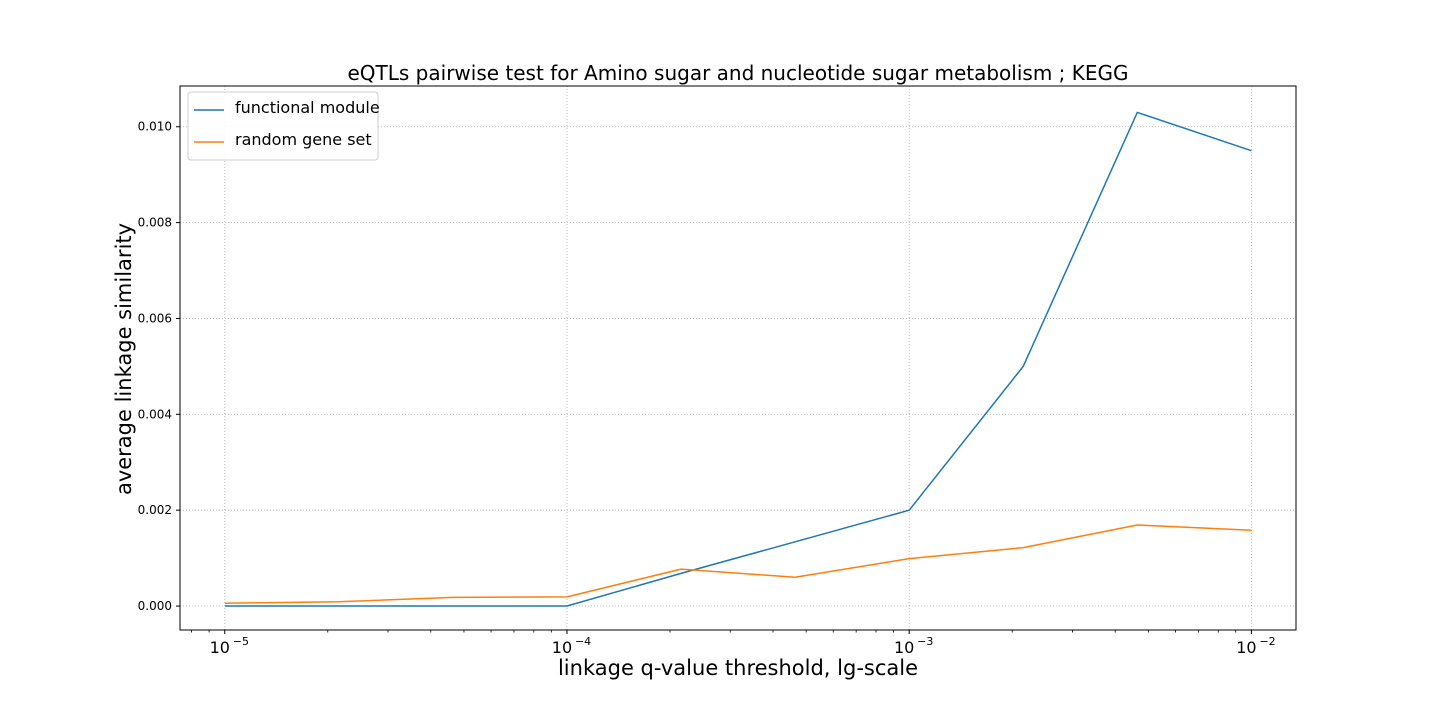  I want to click on legend-box, so click(283, 126).